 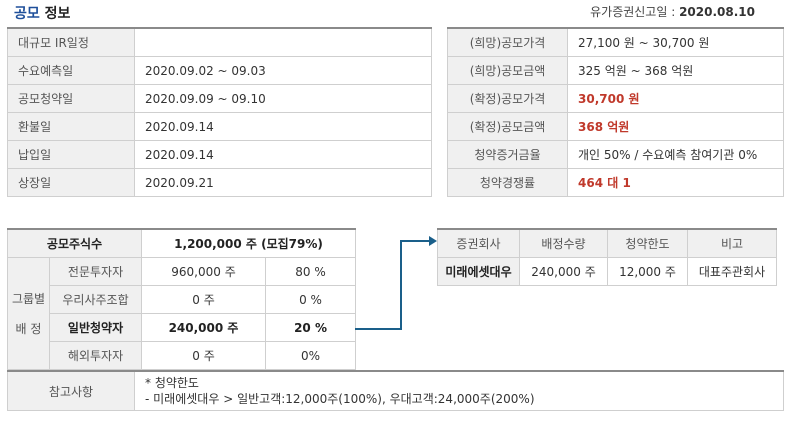 I want to click on schedule-label: 대규모 IR일정, so click(x=71, y=42).